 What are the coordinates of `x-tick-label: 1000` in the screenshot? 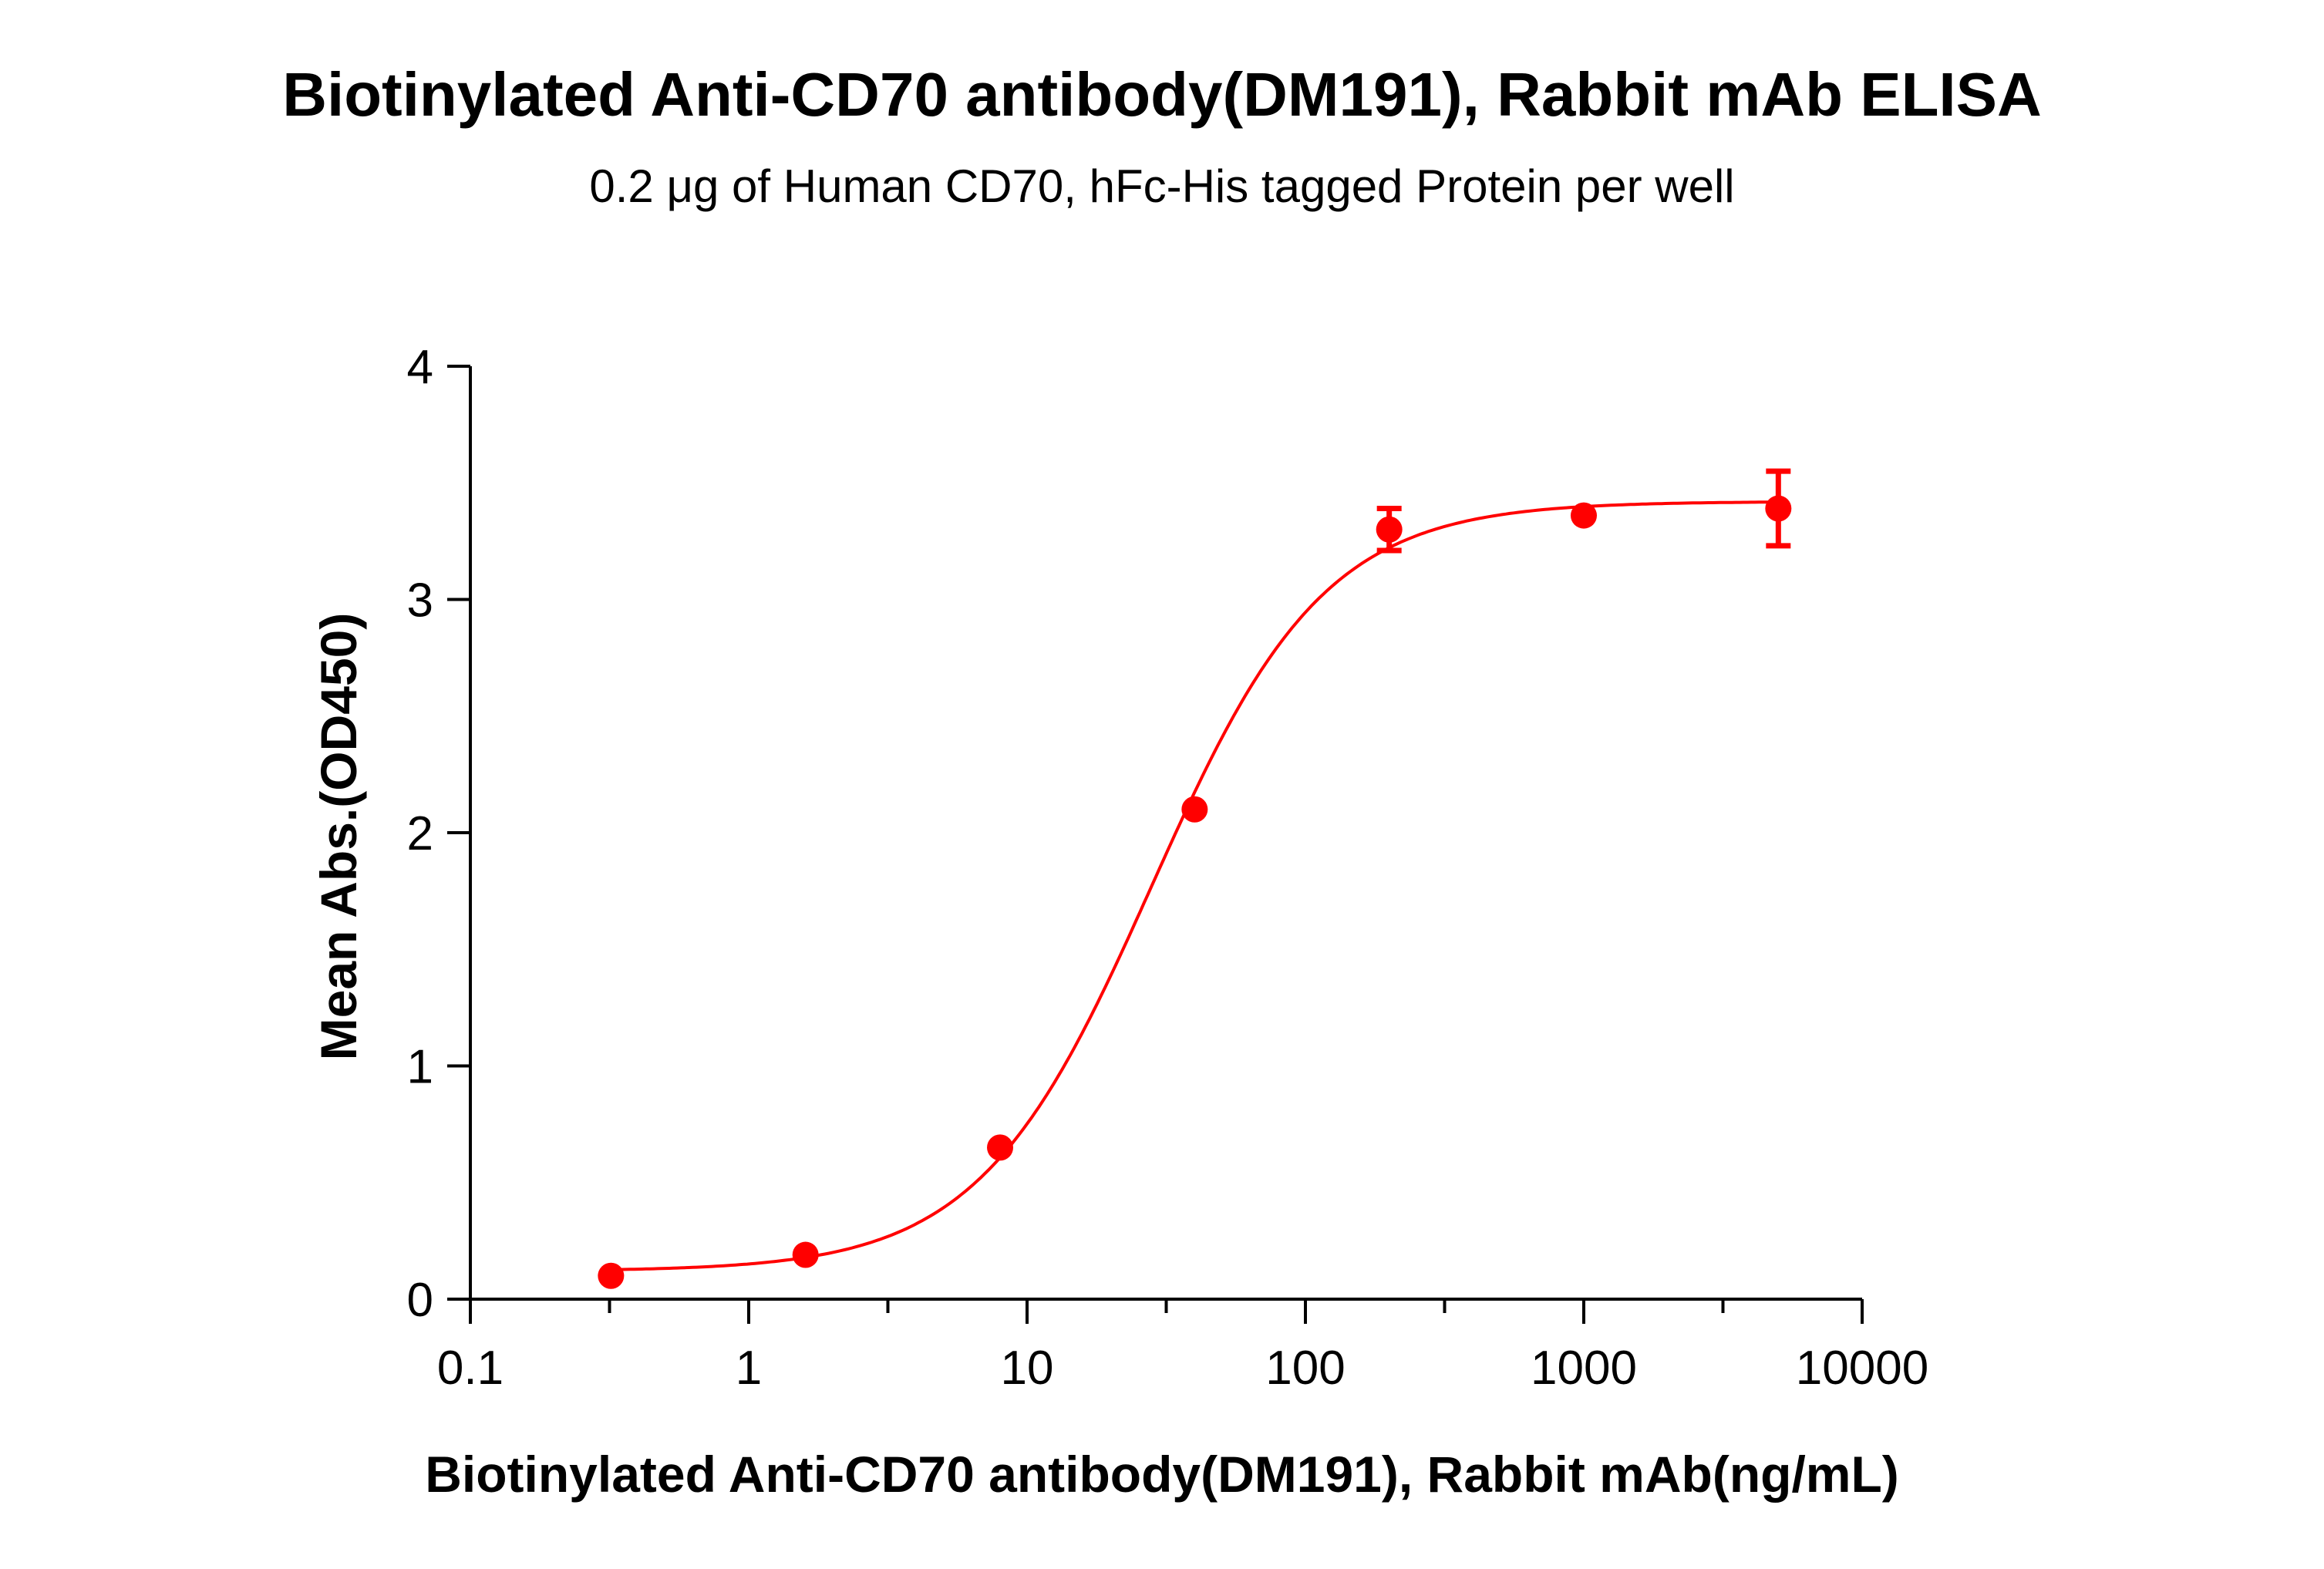 It's located at (1584, 1368).